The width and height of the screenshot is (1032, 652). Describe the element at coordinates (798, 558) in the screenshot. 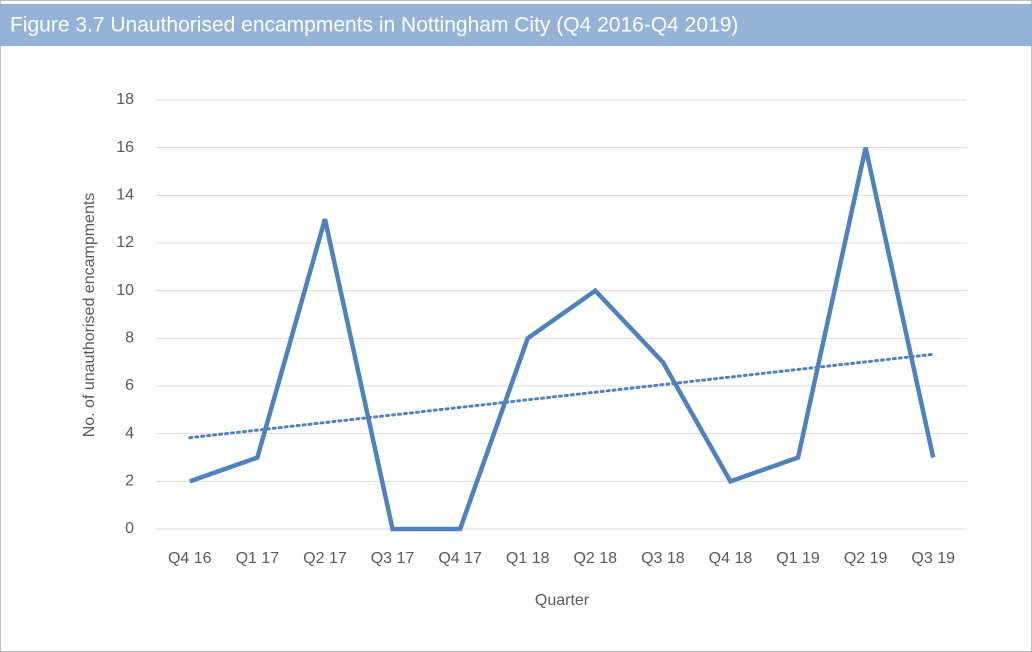

I see `x-tick-label: Q1 19` at that location.